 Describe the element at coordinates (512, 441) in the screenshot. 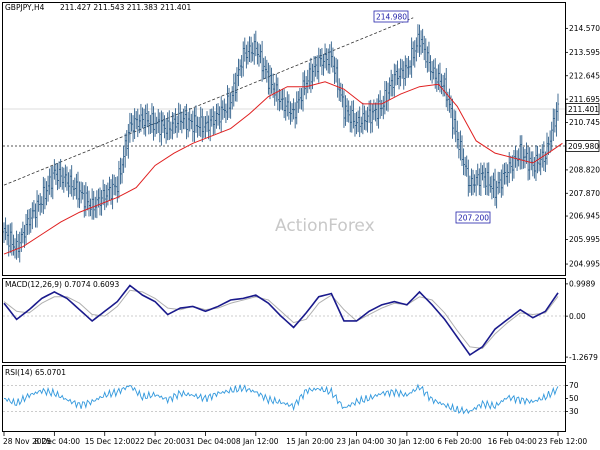

I see `time-tick-label: 16 Feb 04:00` at that location.